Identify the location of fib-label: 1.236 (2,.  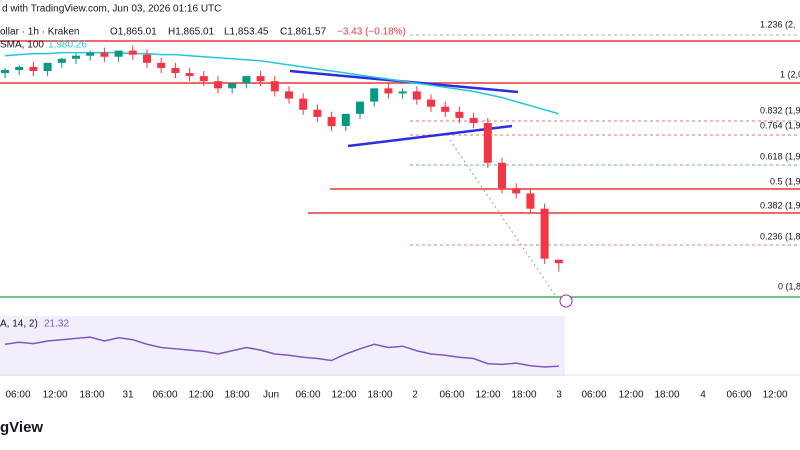
(778, 24).